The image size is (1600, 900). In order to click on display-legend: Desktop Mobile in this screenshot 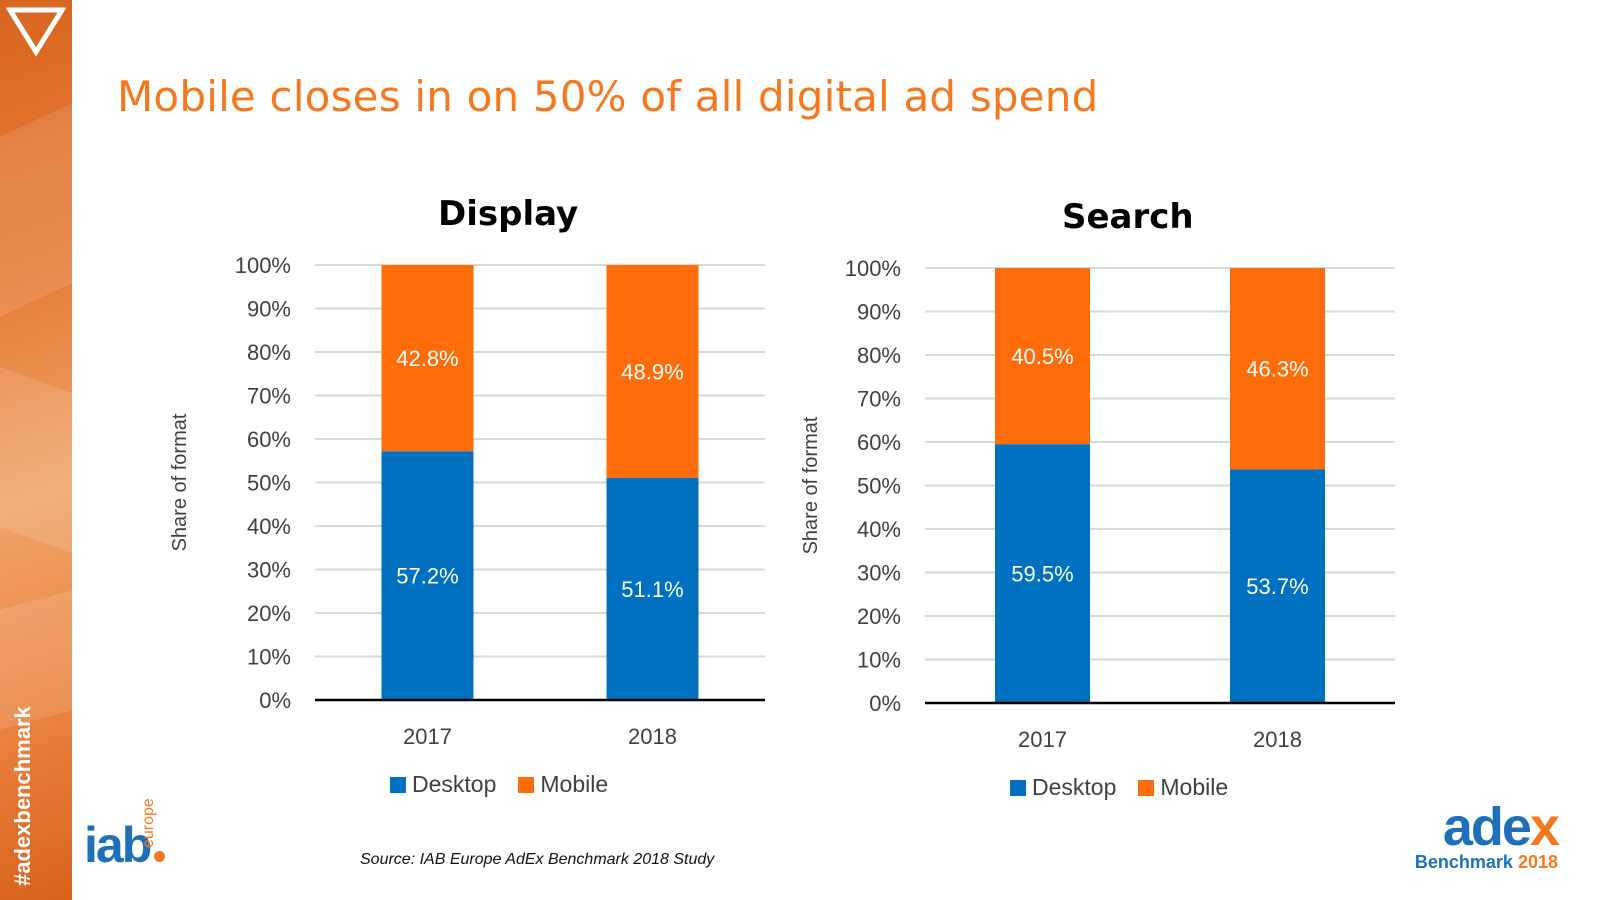, I will do `click(499, 784)`.